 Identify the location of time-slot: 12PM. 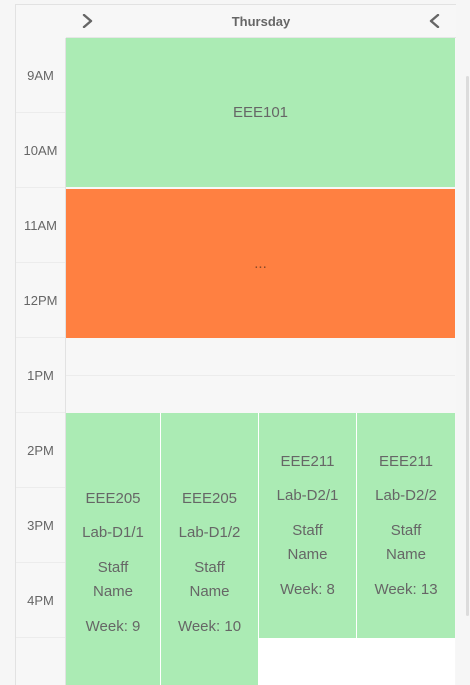
(40, 300).